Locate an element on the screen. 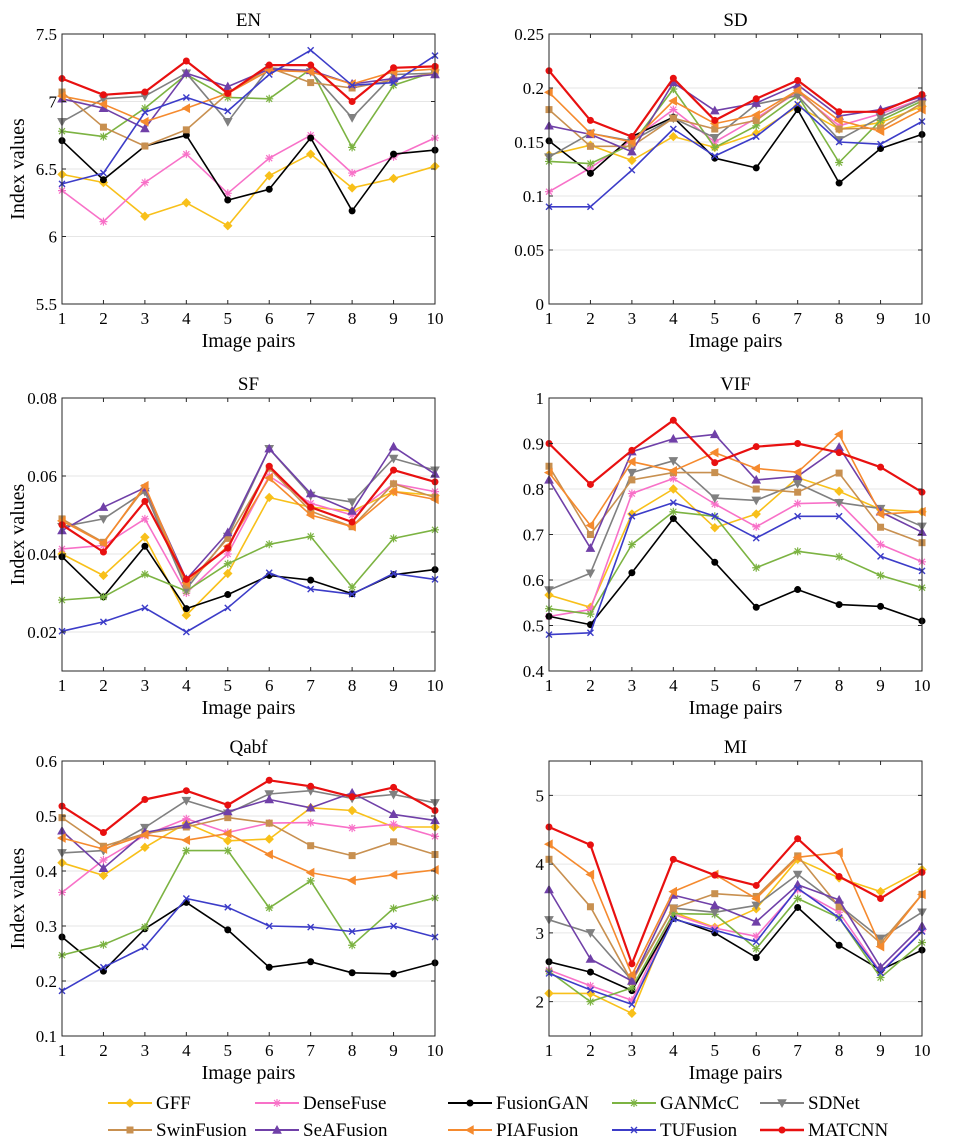  legend-label: FusionGAN is located at coordinates (542, 1103).